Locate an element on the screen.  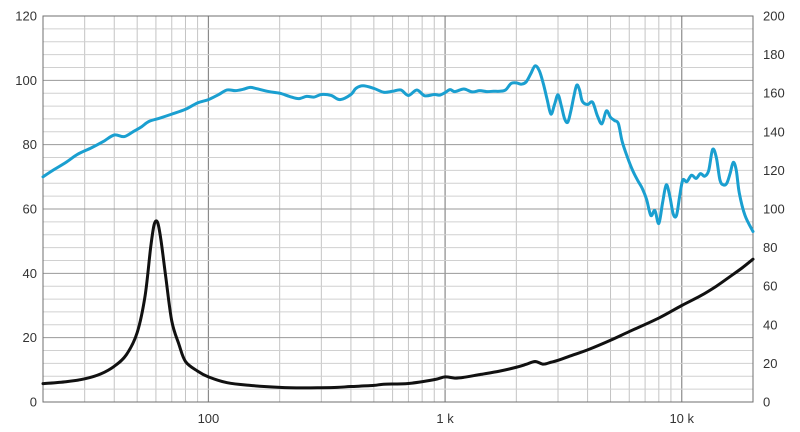
y-right-tick-label: 0 is located at coordinates (766, 402).